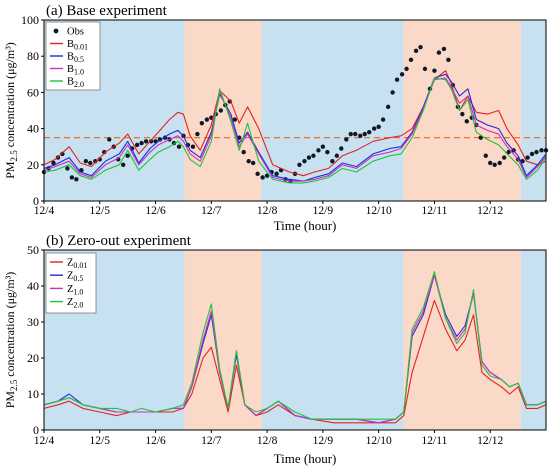  I want to click on x-tick-label: 12/8, so click(267, 441).